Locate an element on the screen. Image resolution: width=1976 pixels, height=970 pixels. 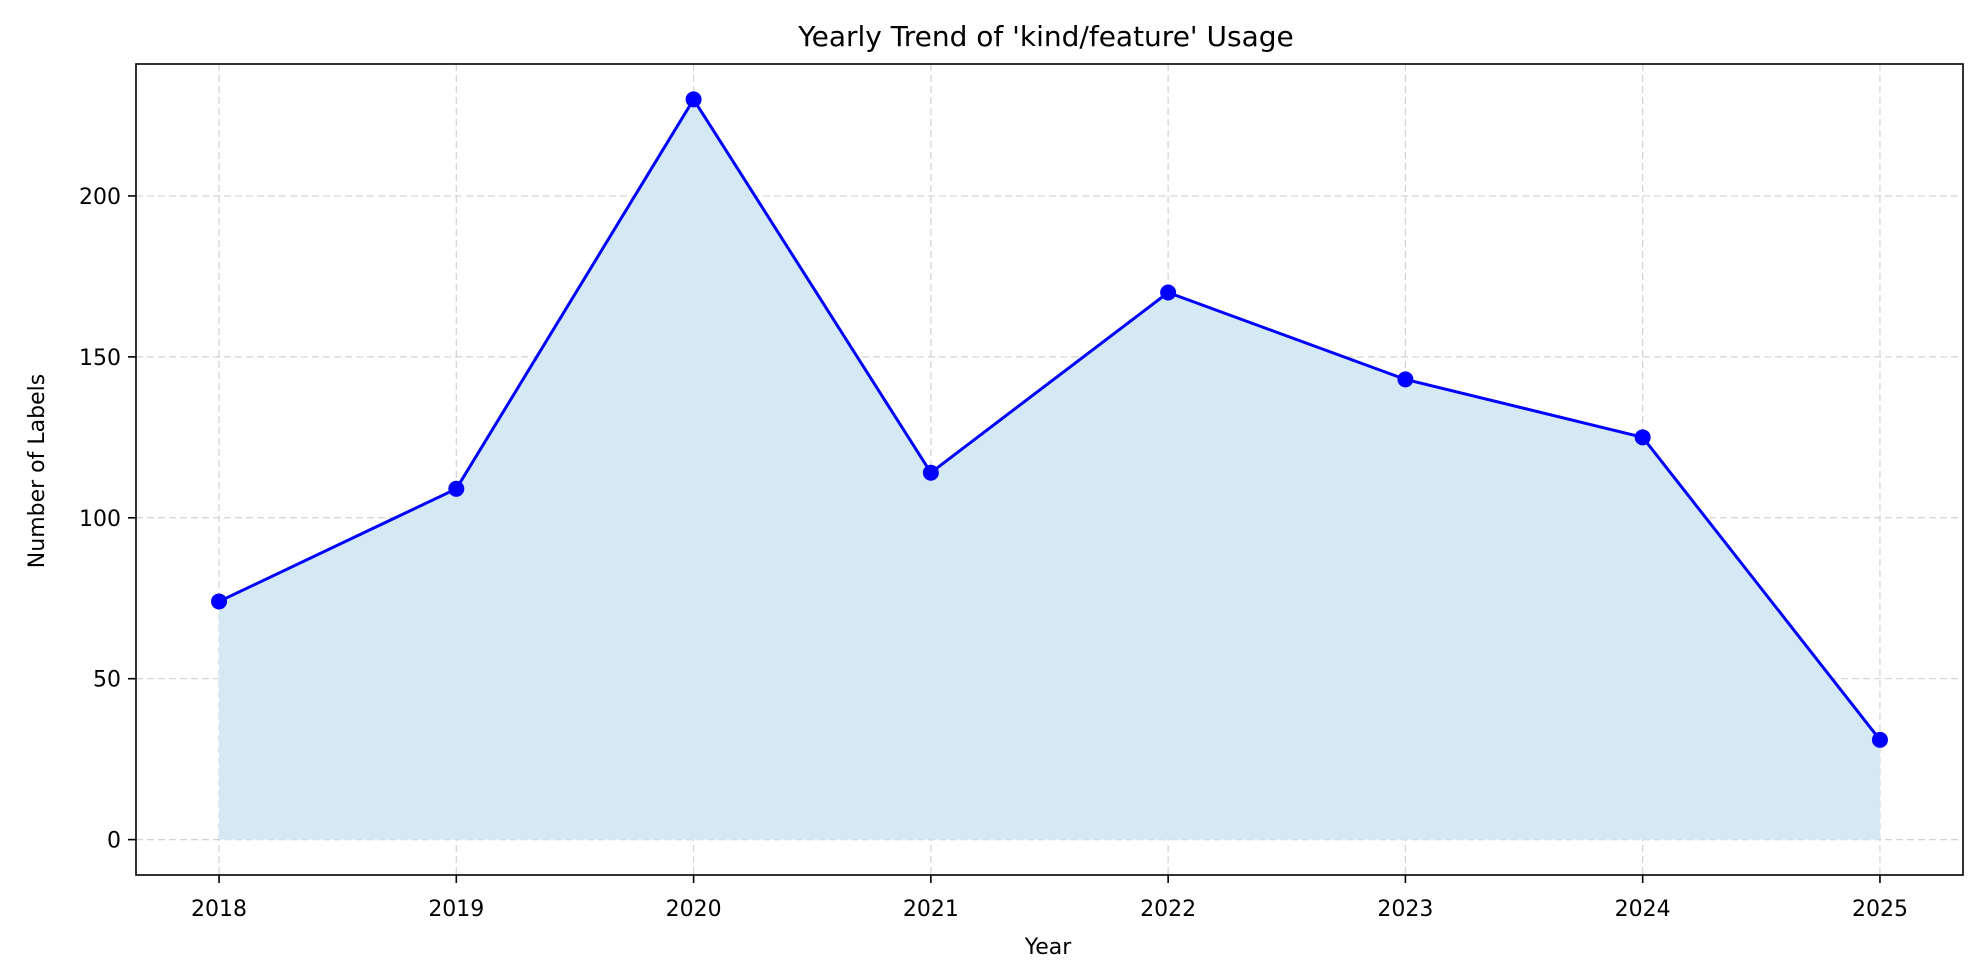
y-axis-ticks: 0 50 100 150 200 is located at coordinates (107, 519).